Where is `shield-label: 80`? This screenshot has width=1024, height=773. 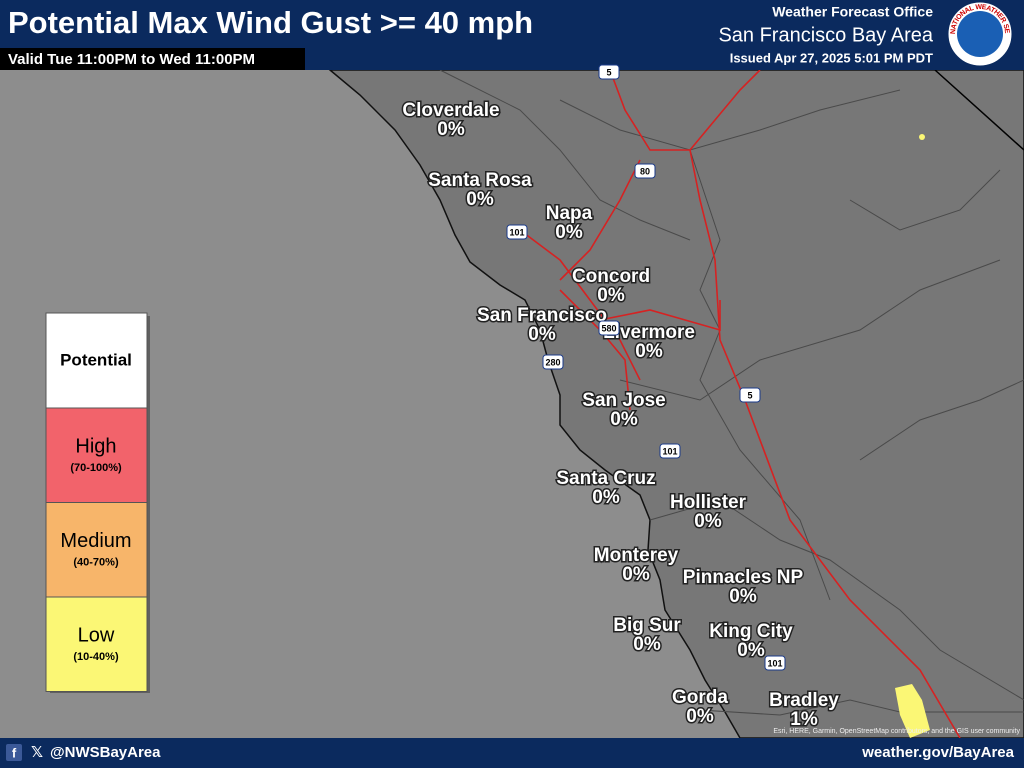
shield-label: 80 is located at coordinates (645, 171).